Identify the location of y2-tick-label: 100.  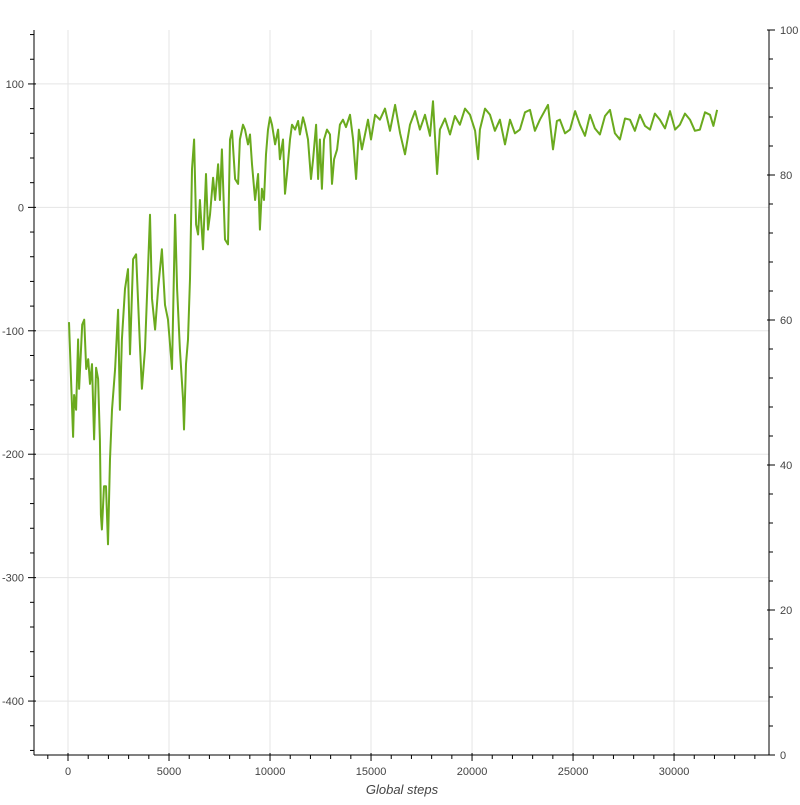
(789, 31).